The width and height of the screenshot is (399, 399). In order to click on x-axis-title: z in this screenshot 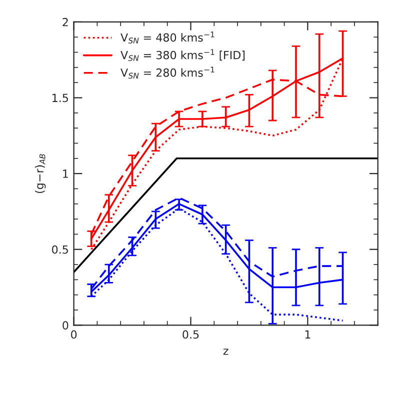, I will do `click(225, 351)`.